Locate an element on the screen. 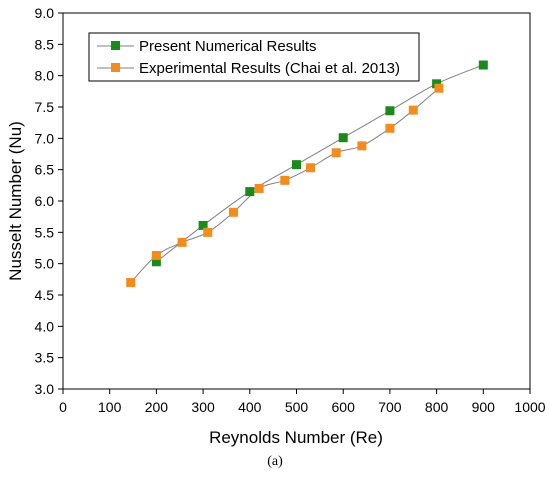  x-tick-label: 600 is located at coordinates (344, 407).